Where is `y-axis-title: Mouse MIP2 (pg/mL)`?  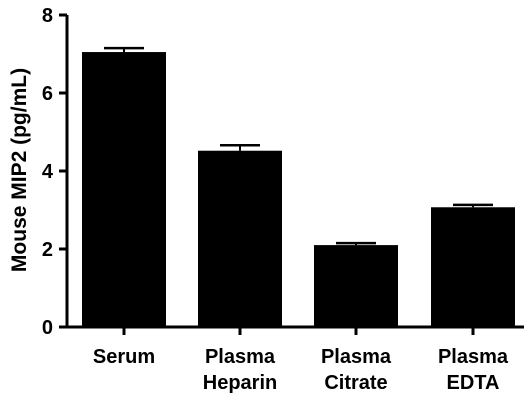
y-axis-title: Mouse MIP2 (pg/mL) is located at coordinates (19, 170).